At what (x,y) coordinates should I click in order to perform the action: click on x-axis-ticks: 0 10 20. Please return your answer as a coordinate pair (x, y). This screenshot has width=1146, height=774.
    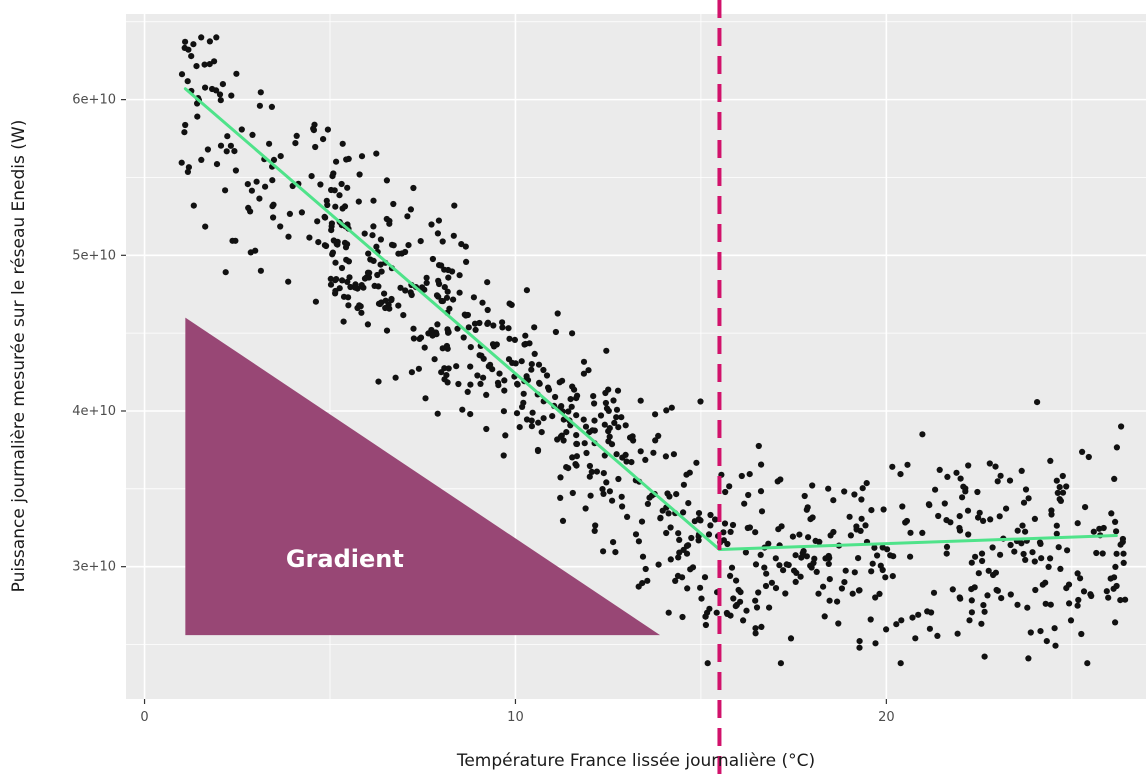
    Looking at the image, I should click on (517, 712).